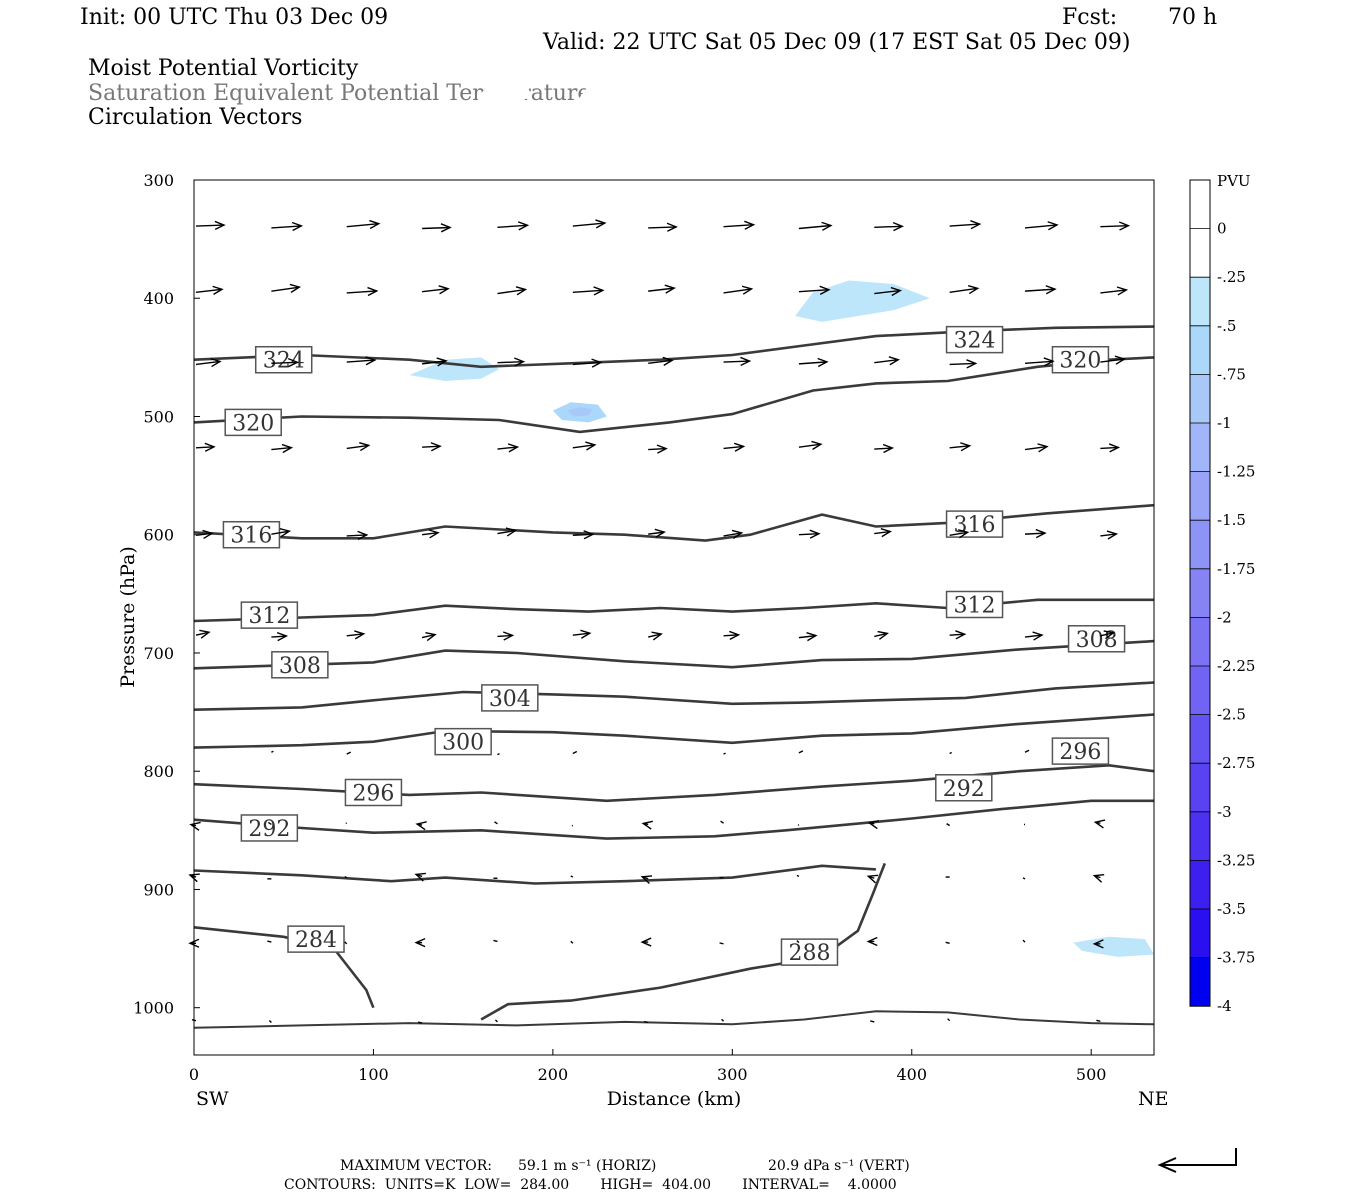  What do you see at coordinates (809, 953) in the screenshot?
I see `svg-text: 288` at bounding box center [809, 953].